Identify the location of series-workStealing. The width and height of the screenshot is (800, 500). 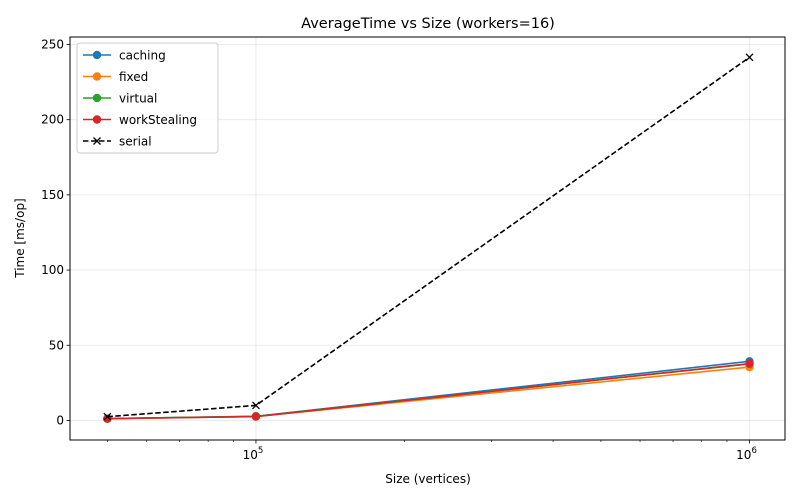
(428, 391).